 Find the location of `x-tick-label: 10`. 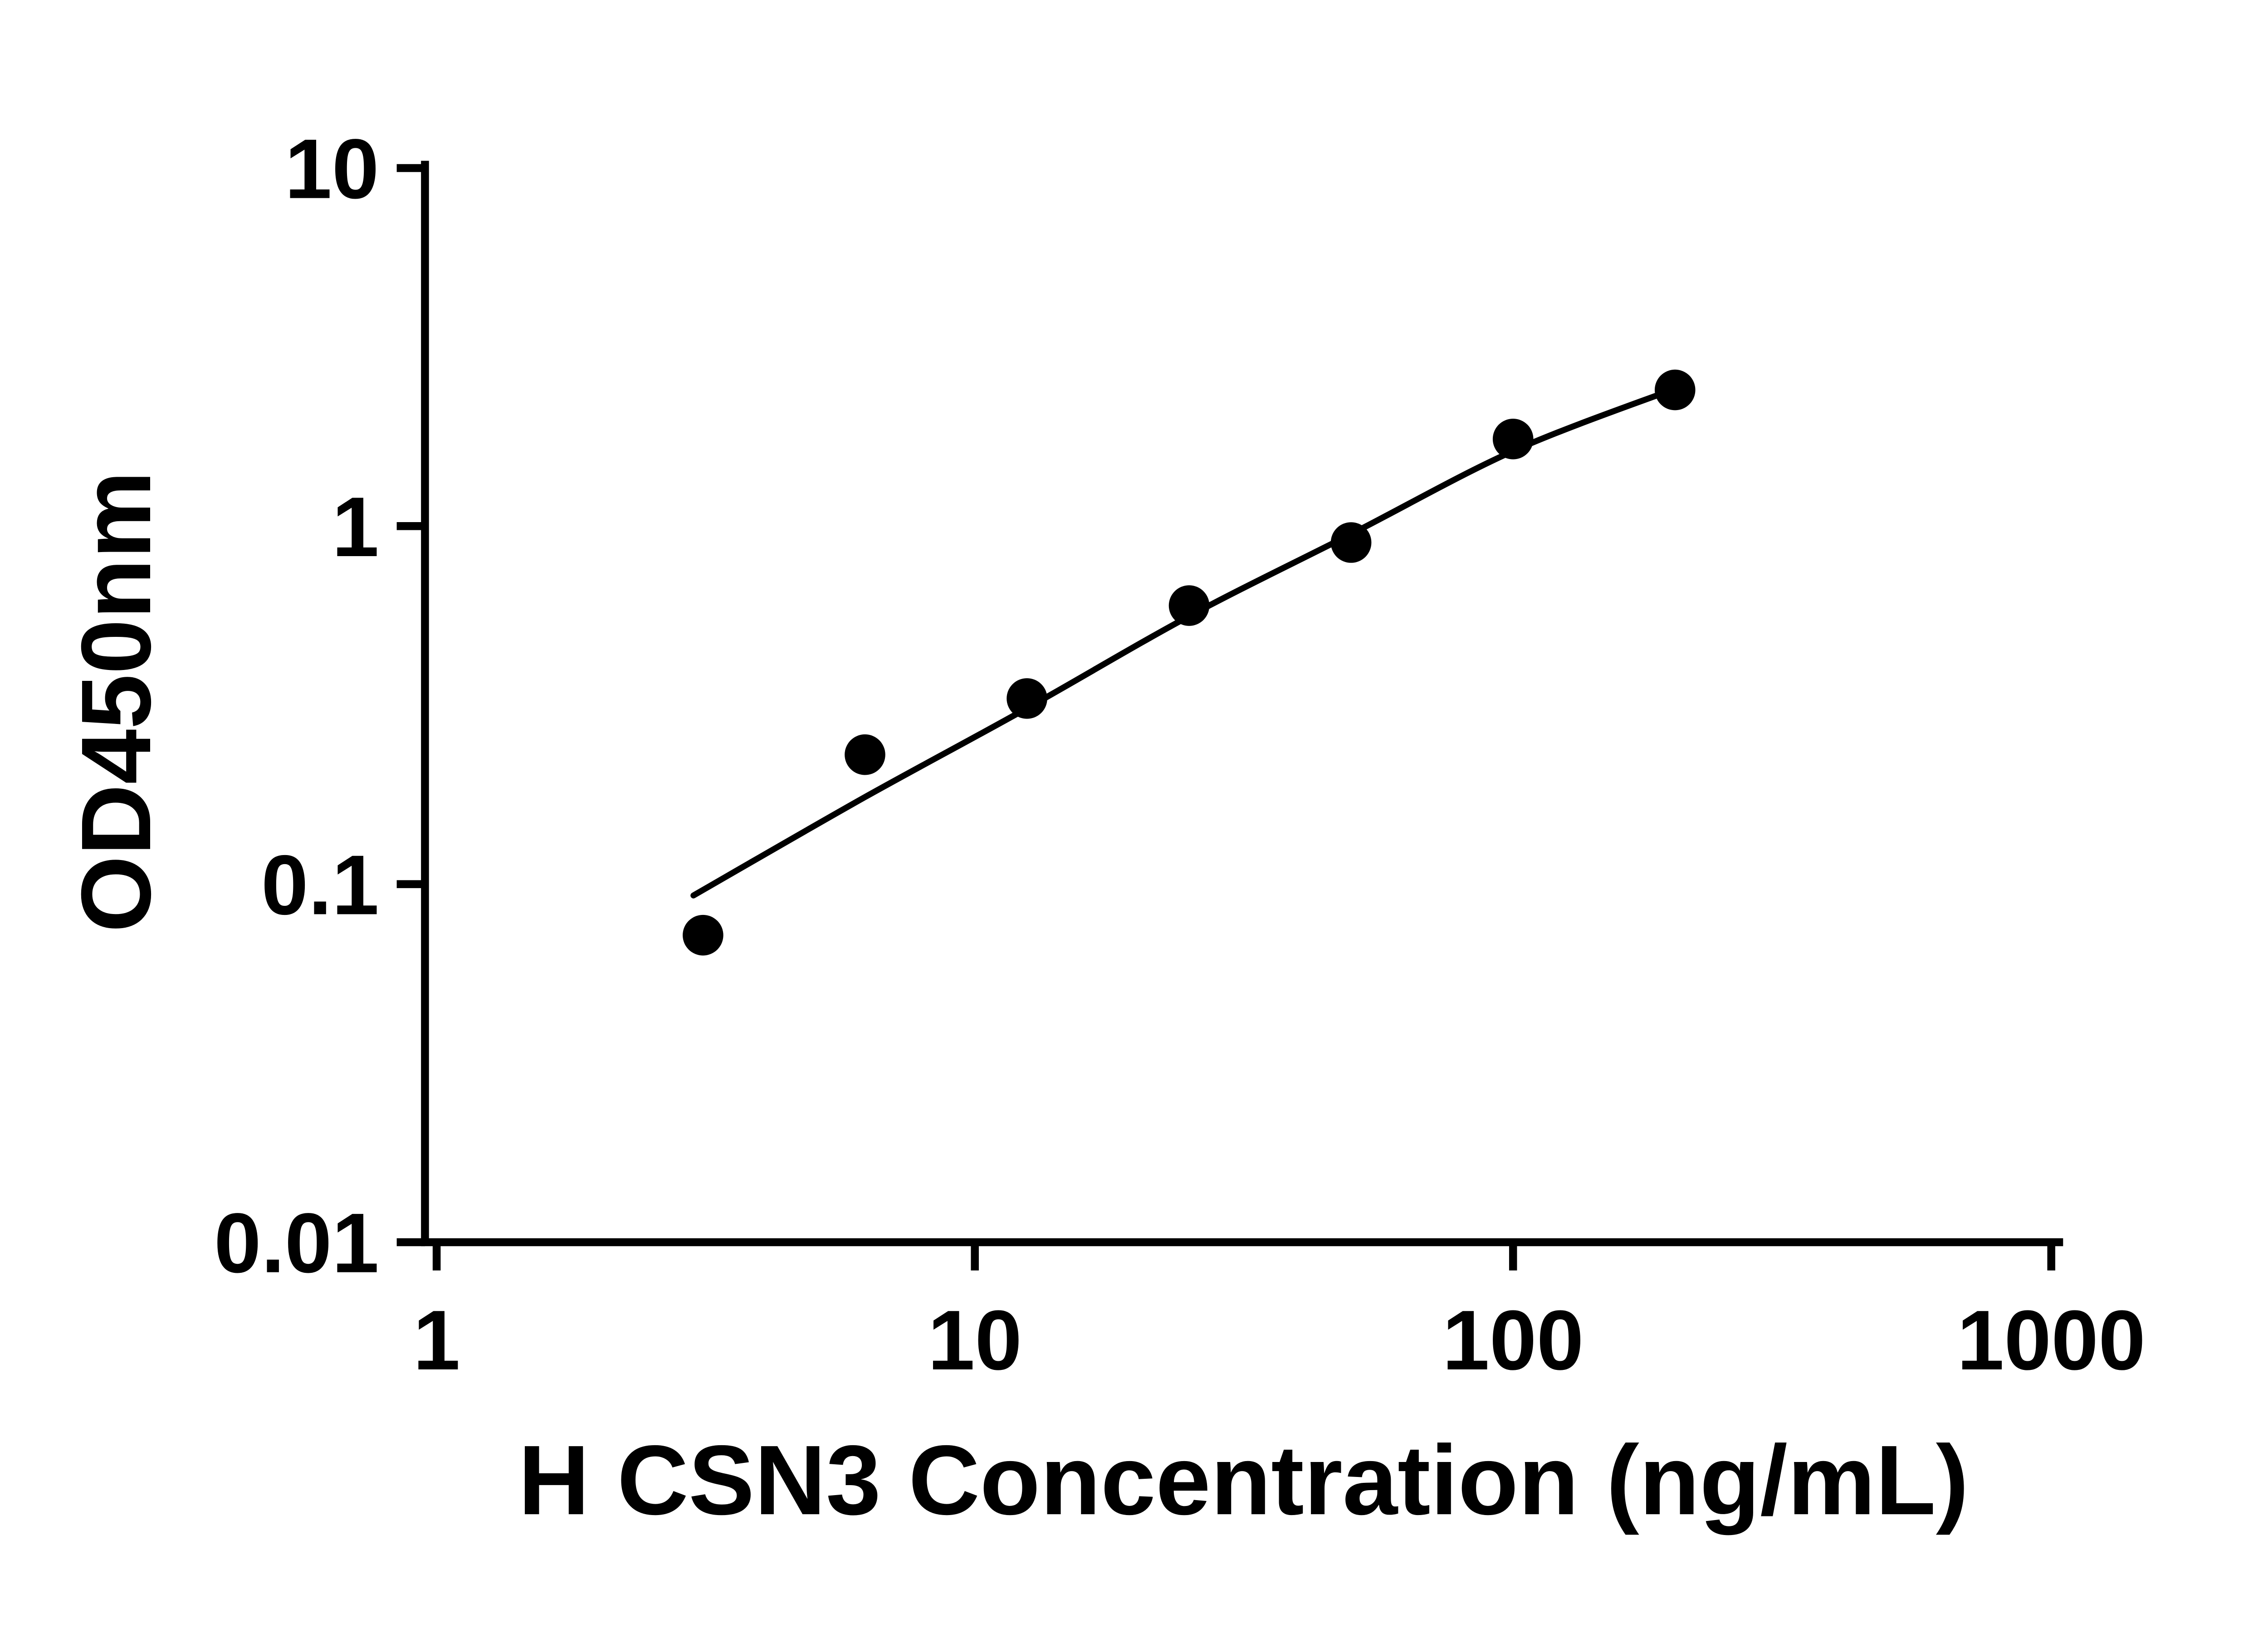

x-tick-label: 10 is located at coordinates (975, 1340).